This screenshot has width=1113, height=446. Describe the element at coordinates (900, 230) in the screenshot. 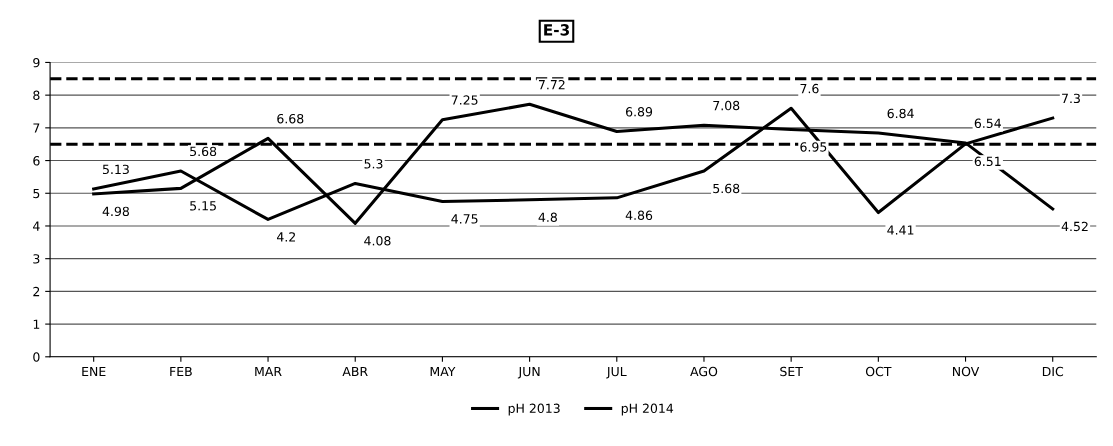

I see `data-label: 4.41` at that location.